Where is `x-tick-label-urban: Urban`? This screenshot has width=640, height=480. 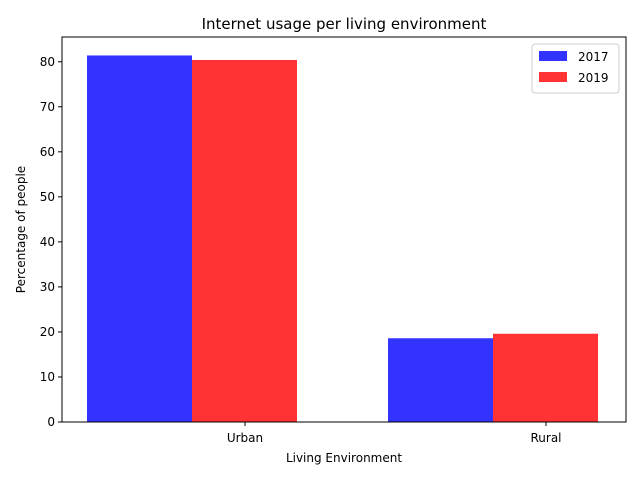
x-tick-label-urban: Urban is located at coordinates (245, 438).